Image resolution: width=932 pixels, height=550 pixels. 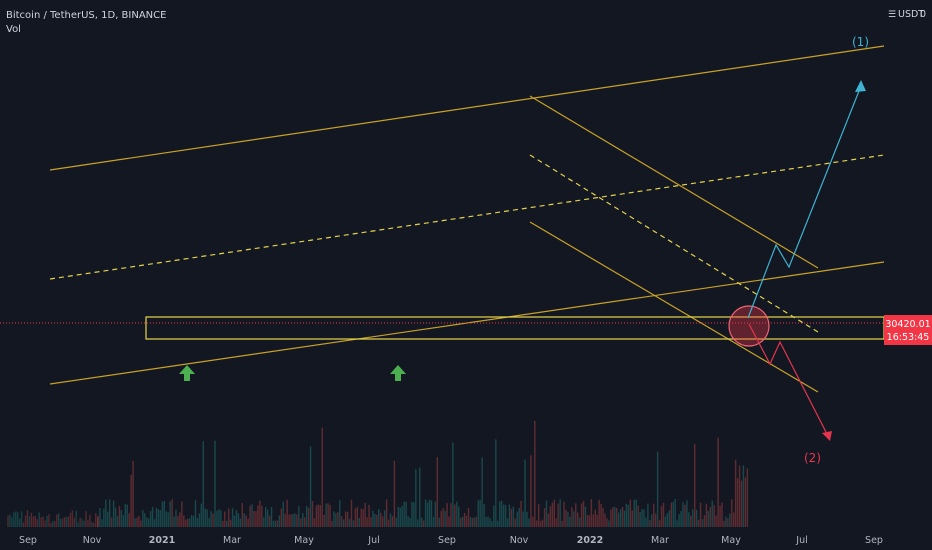 I want to click on descending-channel-upper, so click(x=674, y=182).